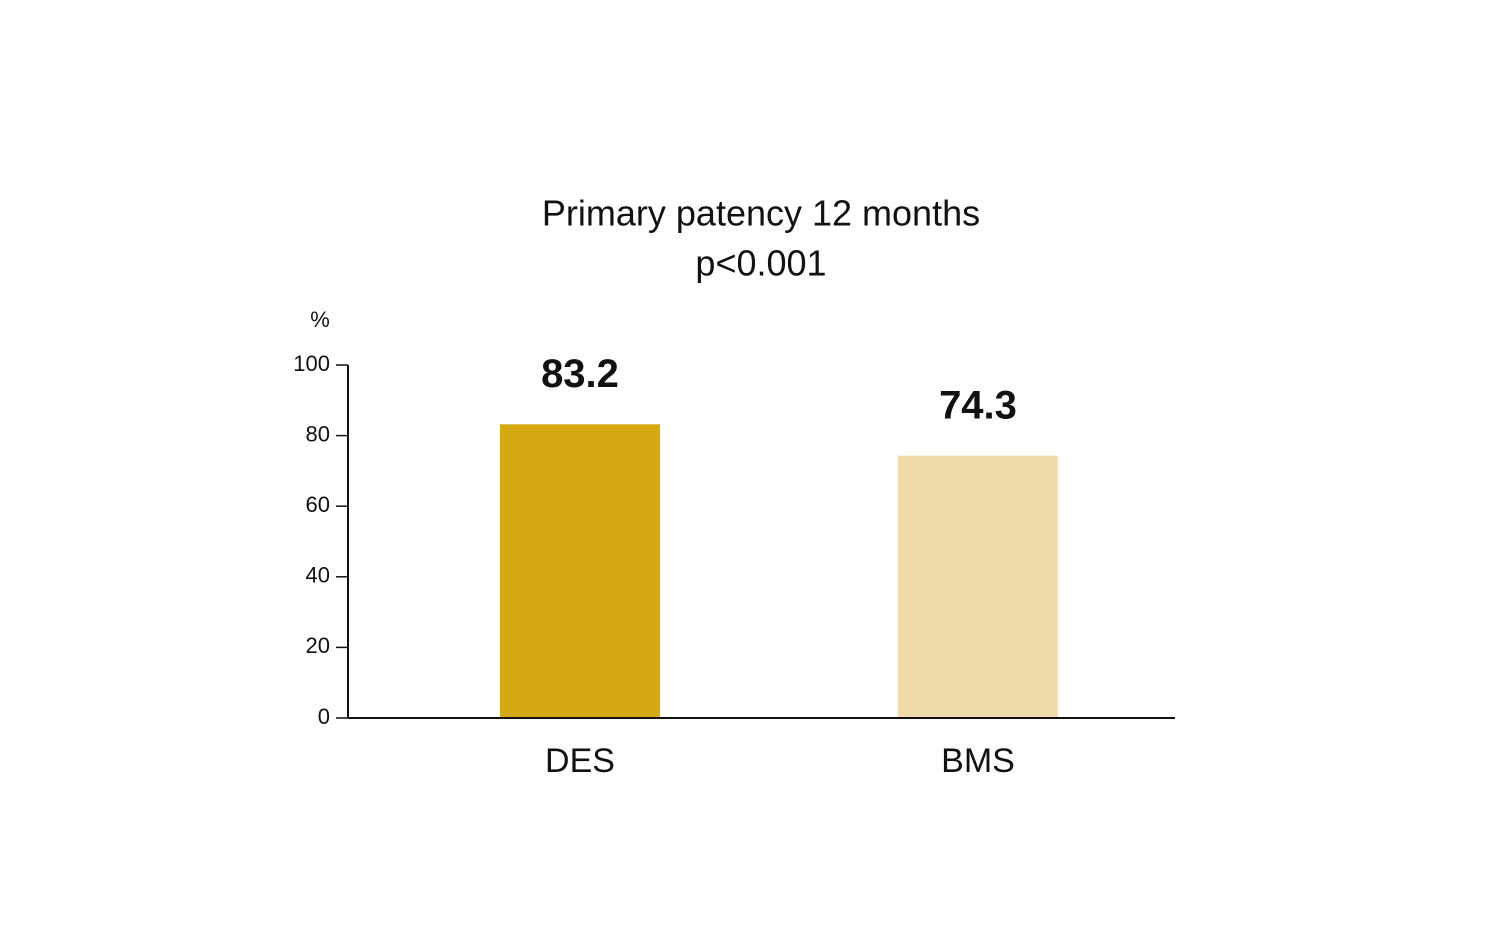  I want to click on x-tick-label: DES, so click(580, 761).